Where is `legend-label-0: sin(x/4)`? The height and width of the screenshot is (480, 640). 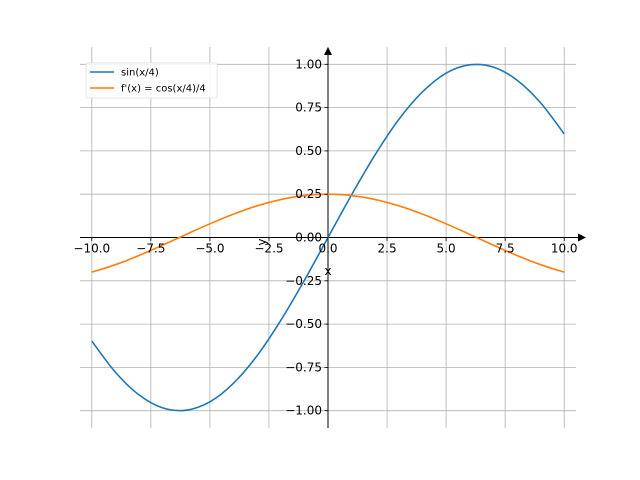 legend-label-0: sin(x/4) is located at coordinates (140, 73).